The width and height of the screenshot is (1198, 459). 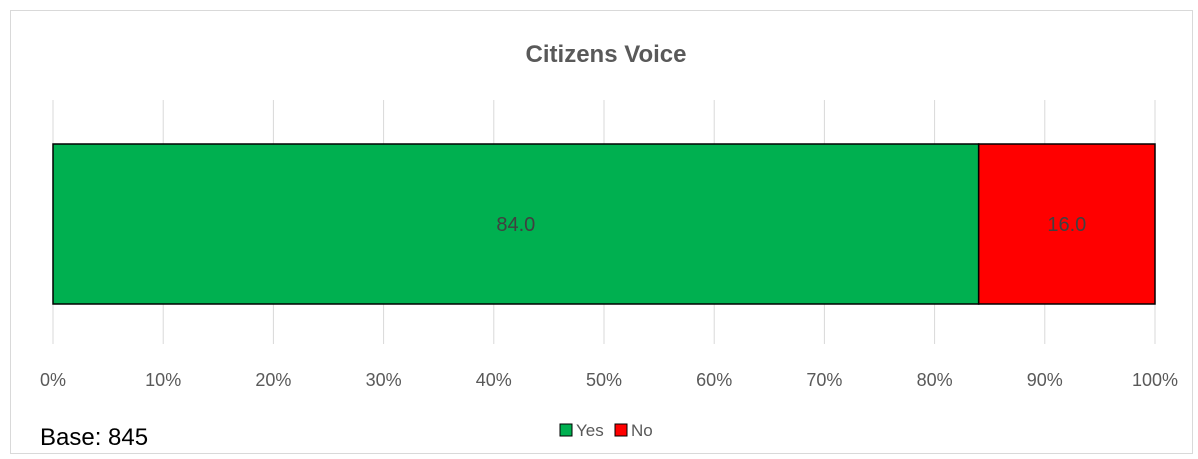 What do you see at coordinates (935, 380) in the screenshot?
I see `x-tick-label: 80%` at bounding box center [935, 380].